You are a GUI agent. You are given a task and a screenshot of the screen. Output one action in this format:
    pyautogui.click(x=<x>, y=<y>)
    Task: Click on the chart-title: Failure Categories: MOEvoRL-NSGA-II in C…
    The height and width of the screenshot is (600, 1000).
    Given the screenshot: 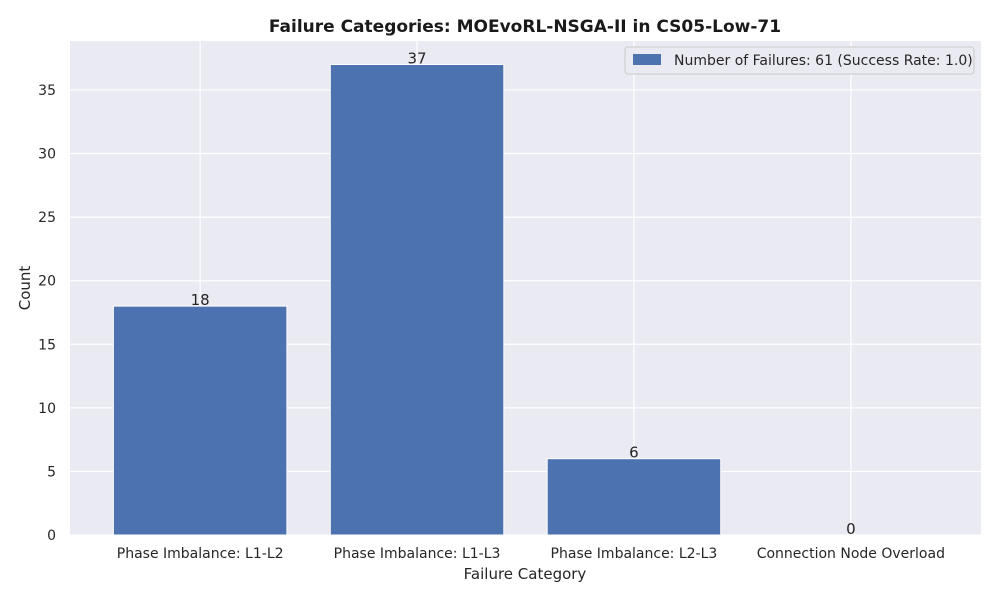 What is the action you would take?
    pyautogui.click(x=525, y=27)
    